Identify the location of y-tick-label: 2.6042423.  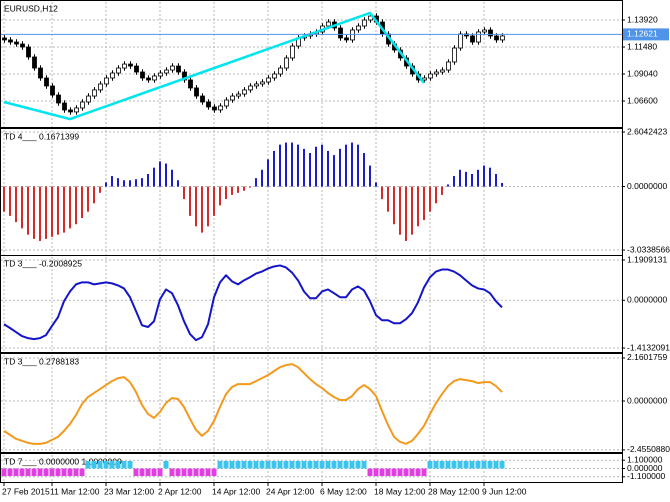
(647, 131).